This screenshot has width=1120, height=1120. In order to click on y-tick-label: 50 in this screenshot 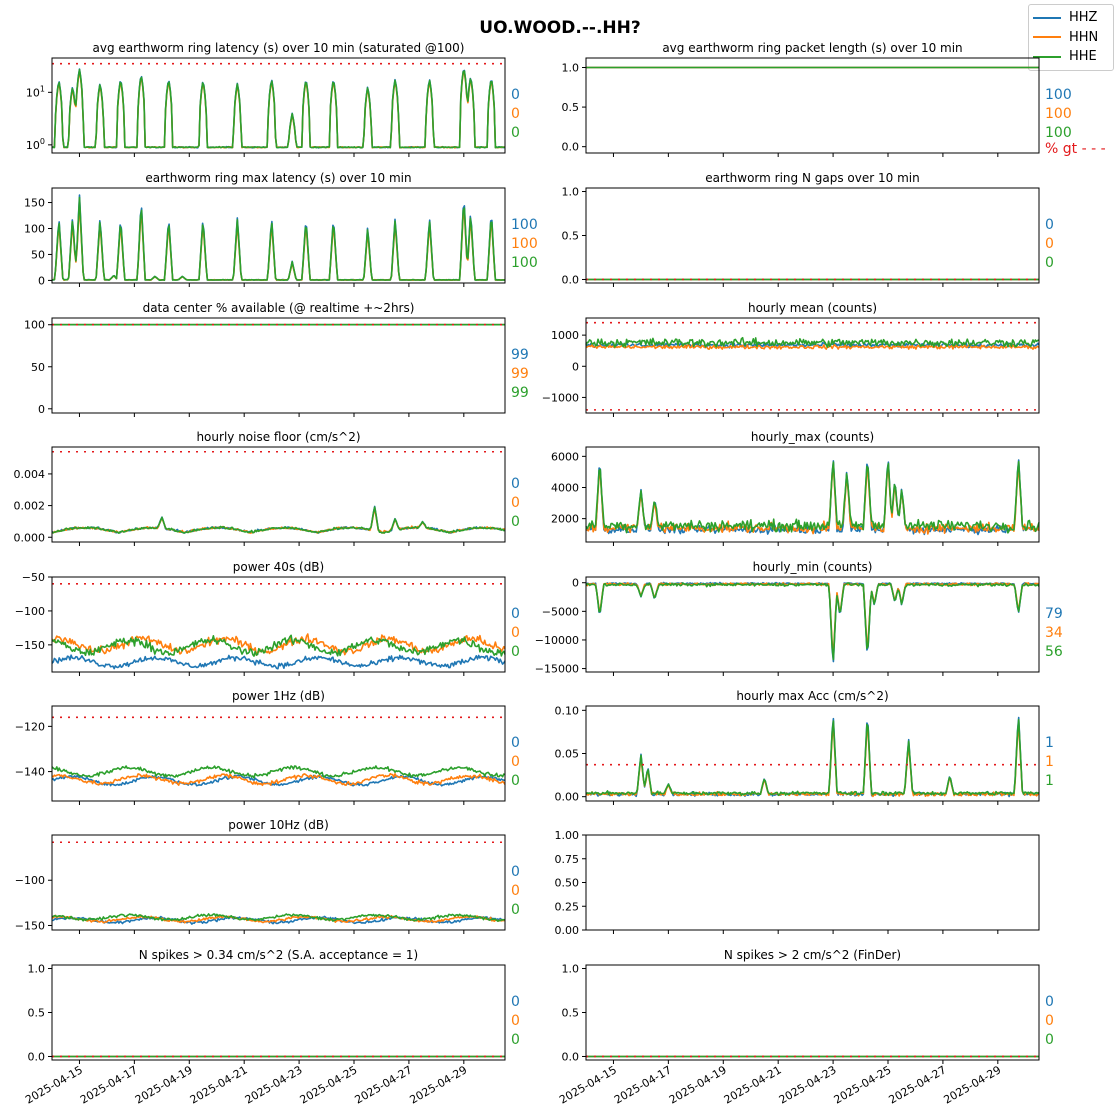, I will do `click(38, 367)`.